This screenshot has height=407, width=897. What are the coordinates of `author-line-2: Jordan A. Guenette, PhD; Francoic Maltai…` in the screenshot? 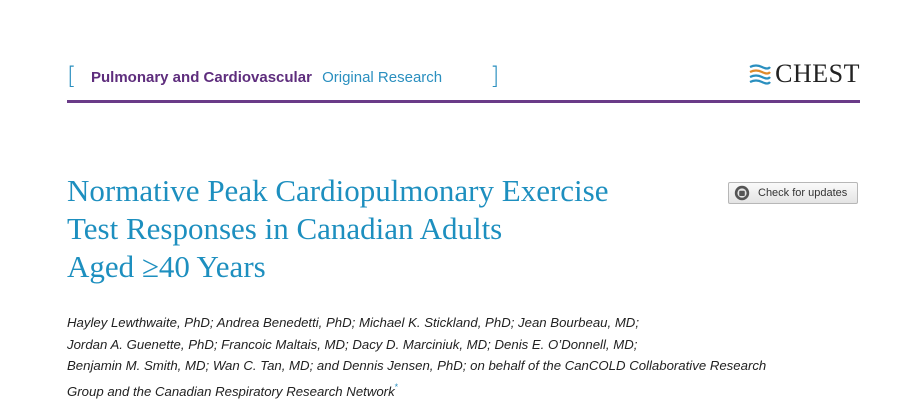 It's located at (352, 344).